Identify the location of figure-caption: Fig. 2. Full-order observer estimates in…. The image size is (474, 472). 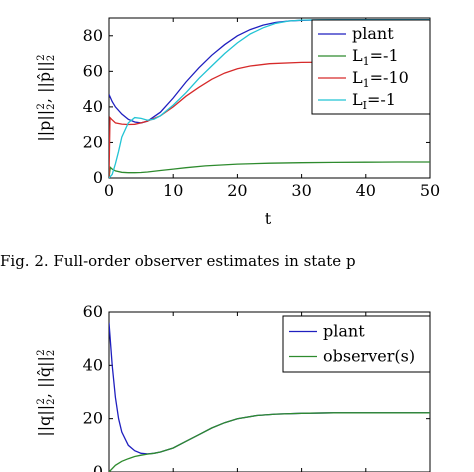
(178, 261).